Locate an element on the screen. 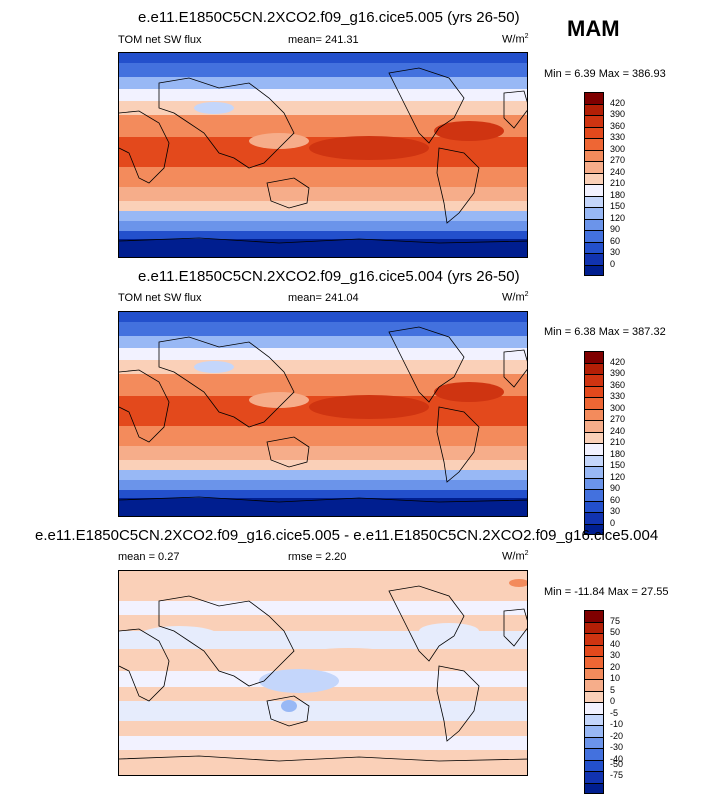 The width and height of the screenshot is (716, 794). panel-3-cbar-label: -10 is located at coordinates (617, 724).